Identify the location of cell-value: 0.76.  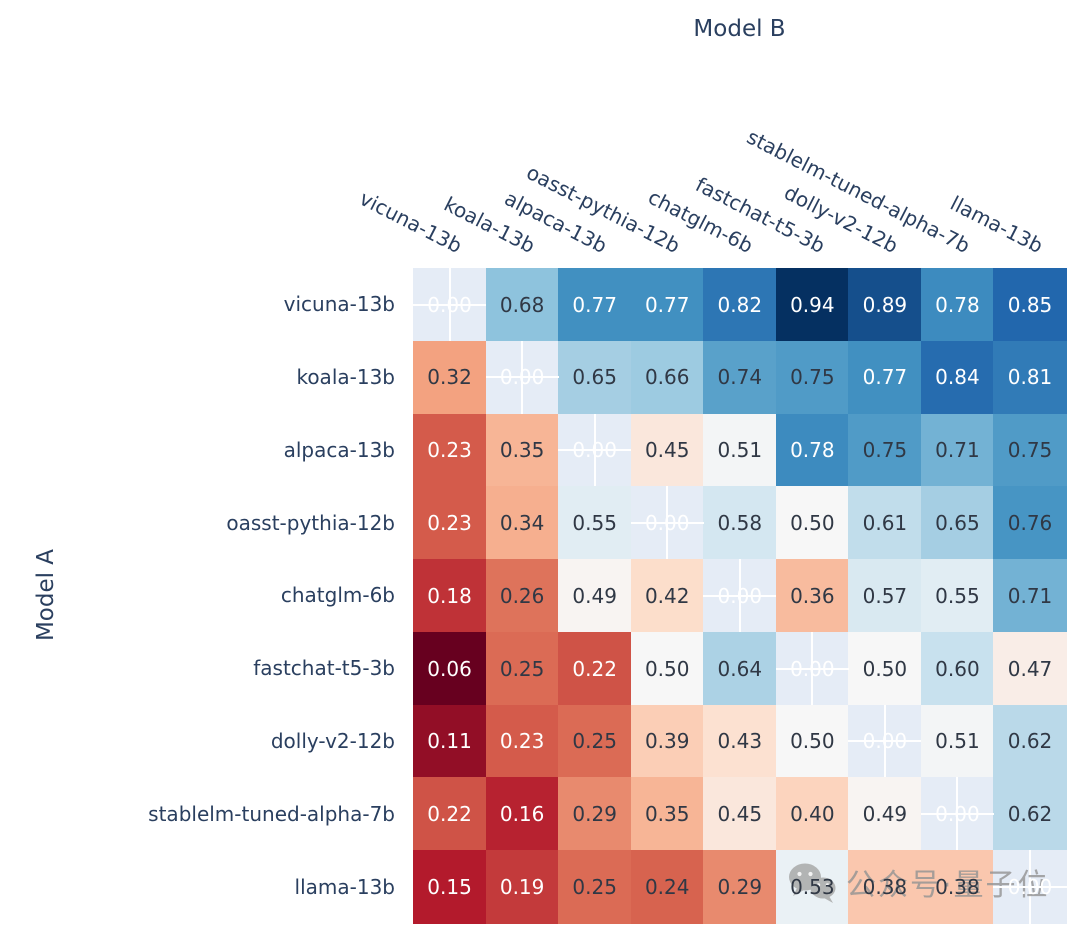
(1030, 523).